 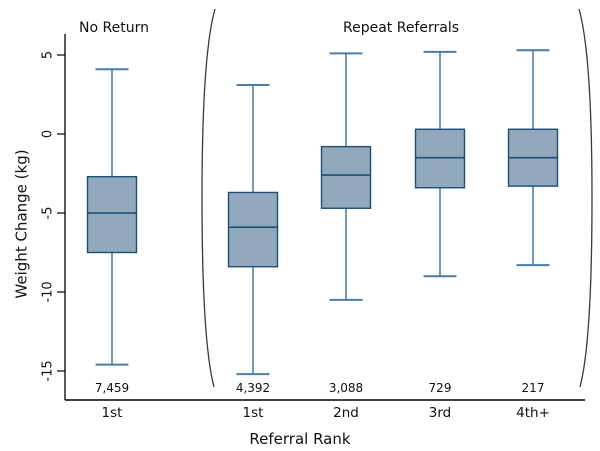 I want to click on count-label: 3,088, so click(x=346, y=388).